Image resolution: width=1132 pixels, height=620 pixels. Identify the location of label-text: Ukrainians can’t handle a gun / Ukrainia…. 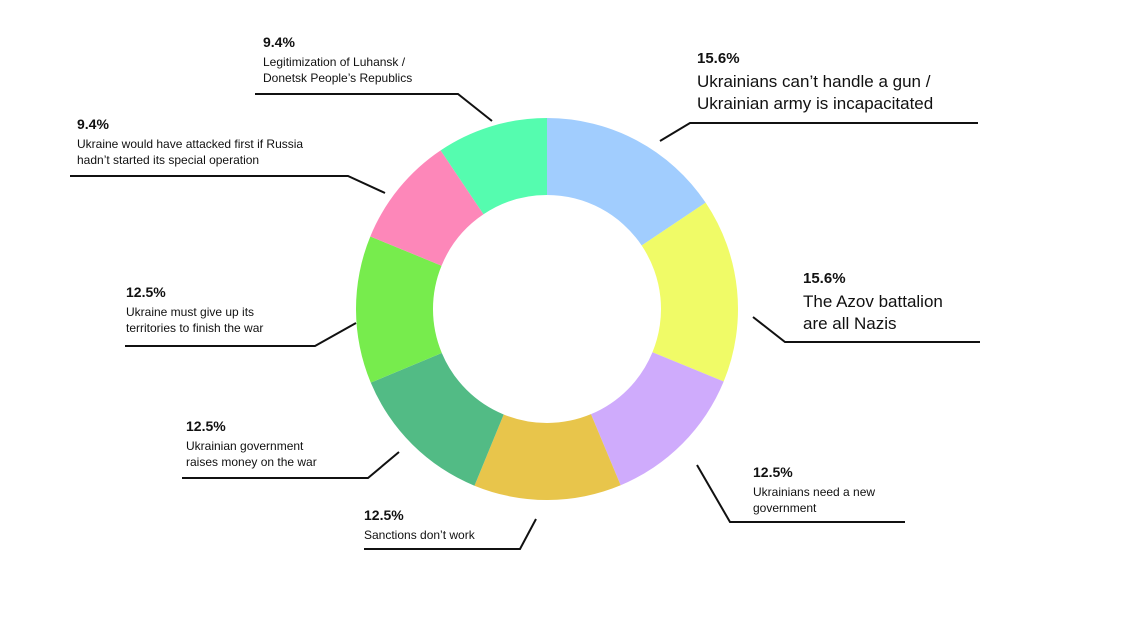
(815, 93).